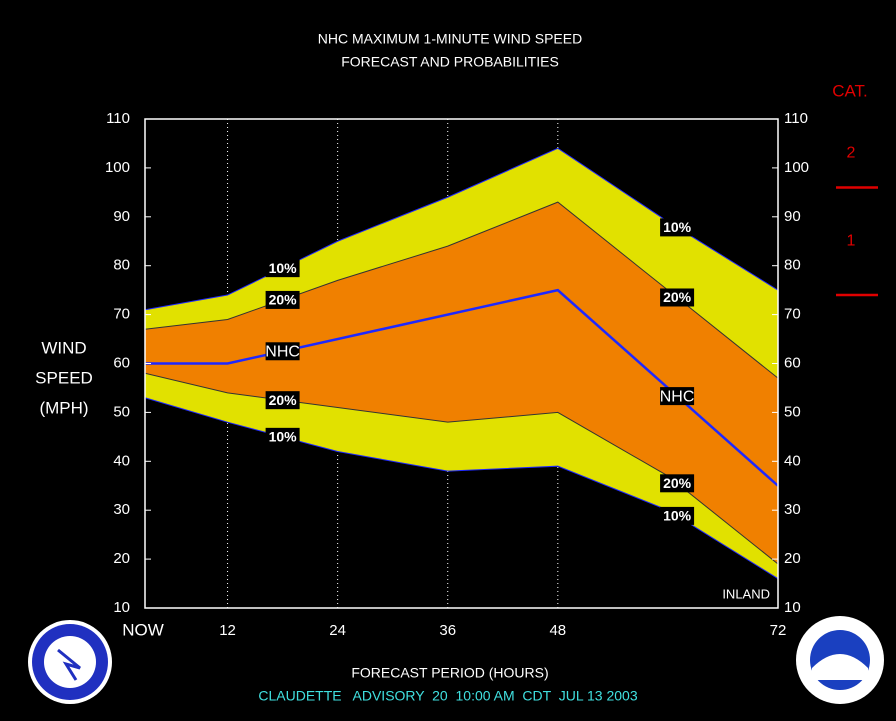  I want to click on category-label: 1, so click(851, 240).